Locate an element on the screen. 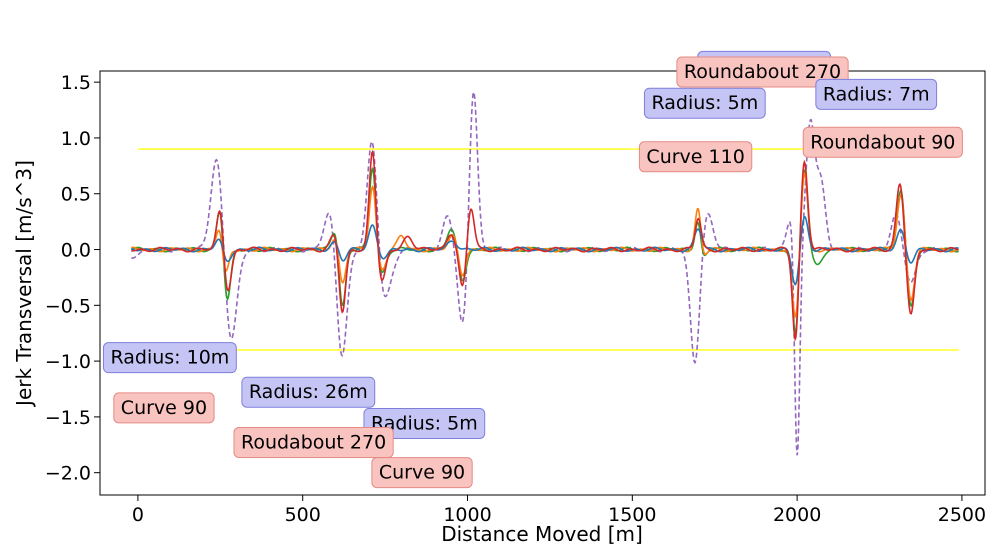 This screenshot has width=992, height=545. x-tick-label-2: 1000 is located at coordinates (467, 515).